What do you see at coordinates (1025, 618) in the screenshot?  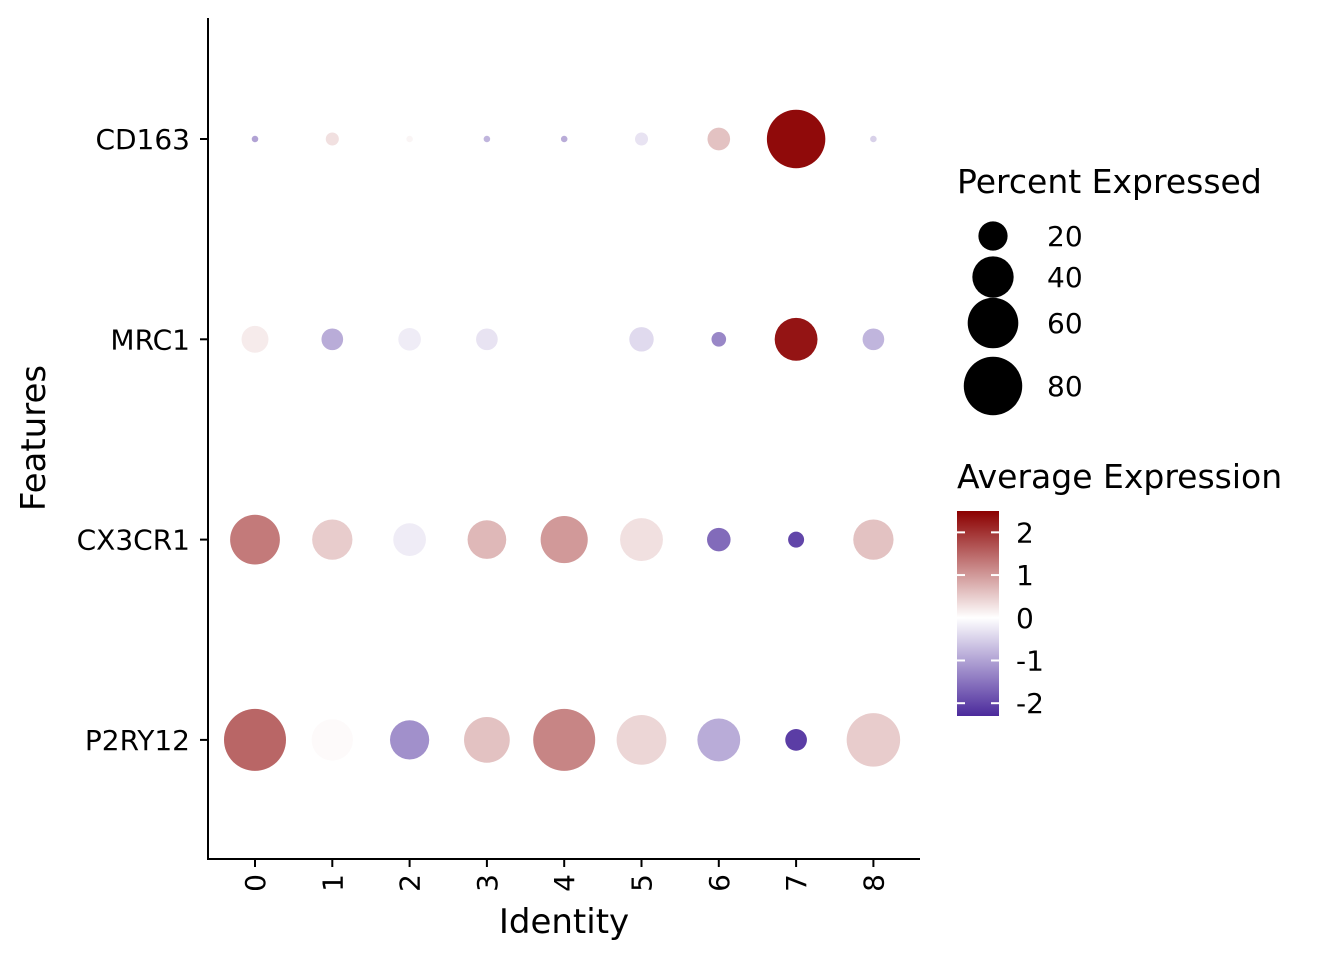 I see `color-tick-label: 0` at bounding box center [1025, 618].